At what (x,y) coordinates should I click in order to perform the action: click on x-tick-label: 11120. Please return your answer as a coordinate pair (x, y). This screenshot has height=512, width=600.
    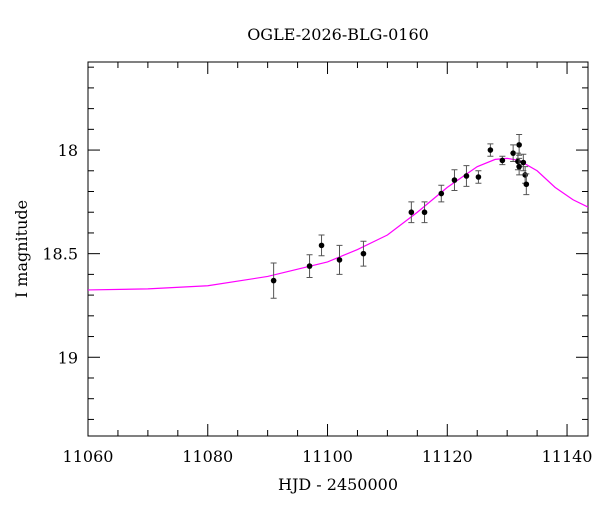
    Looking at the image, I should click on (447, 456).